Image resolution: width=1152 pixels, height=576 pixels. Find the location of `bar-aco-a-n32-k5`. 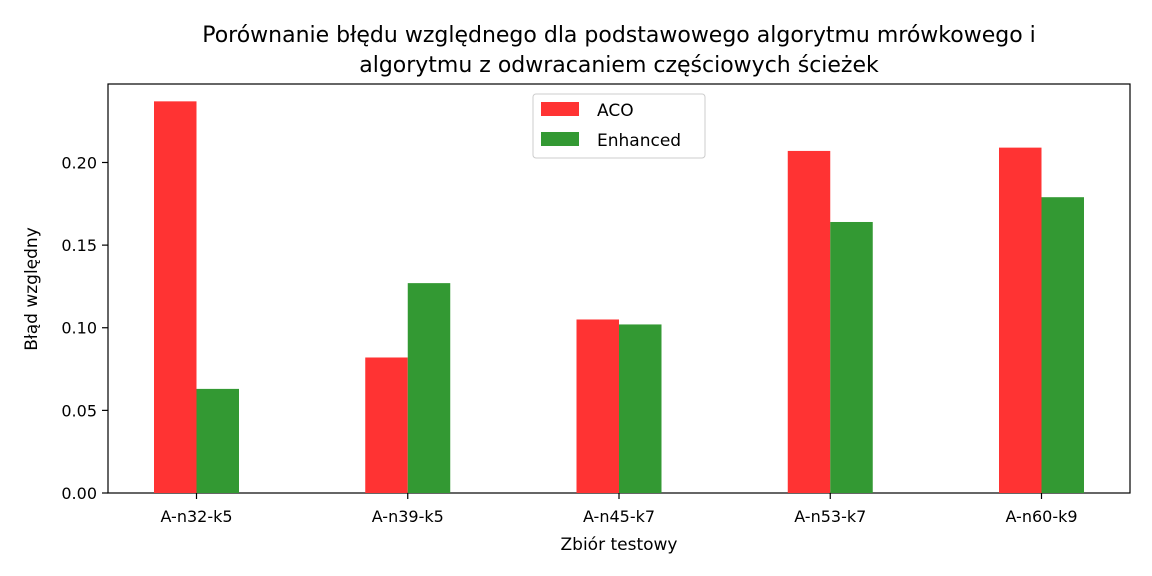

bar-aco-a-n32-k5 is located at coordinates (175, 297).